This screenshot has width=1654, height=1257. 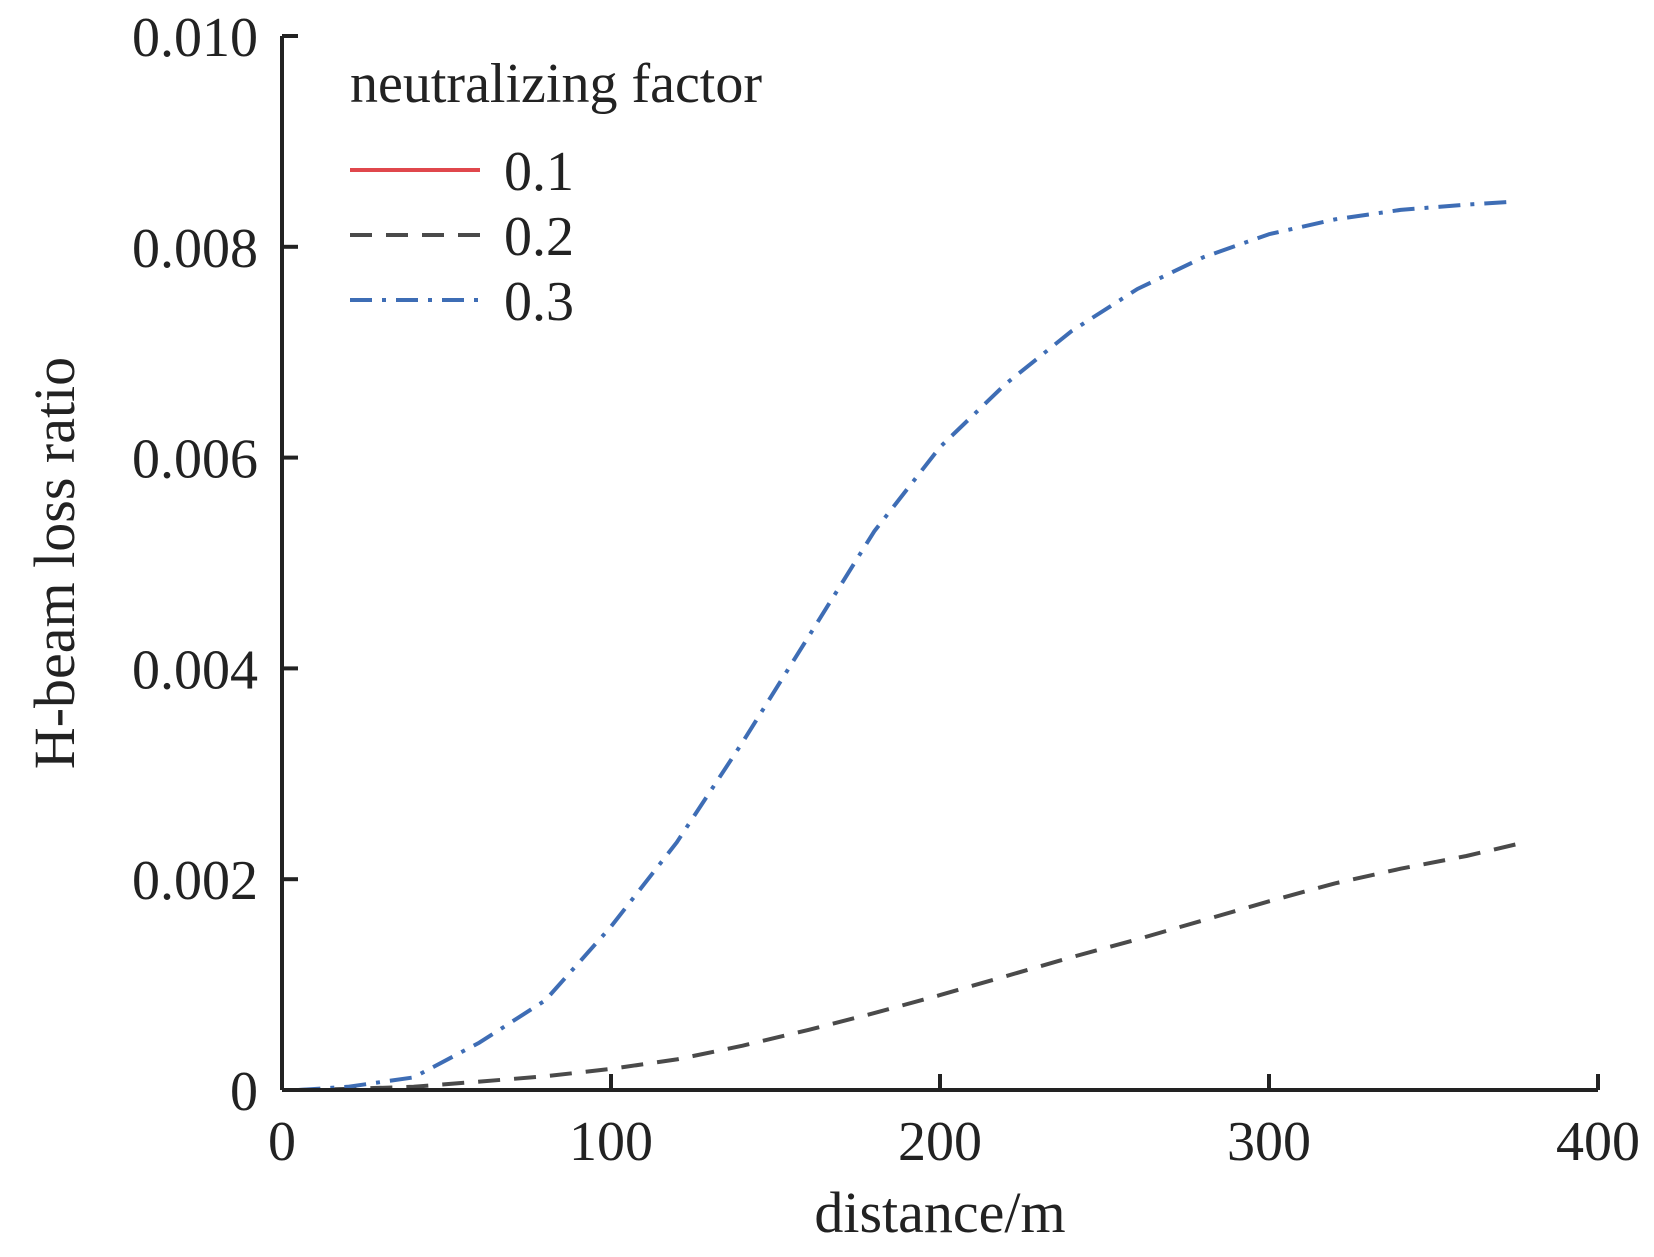 I want to click on y-axis-title: H-beam loss ratio, so click(x=54, y=563).